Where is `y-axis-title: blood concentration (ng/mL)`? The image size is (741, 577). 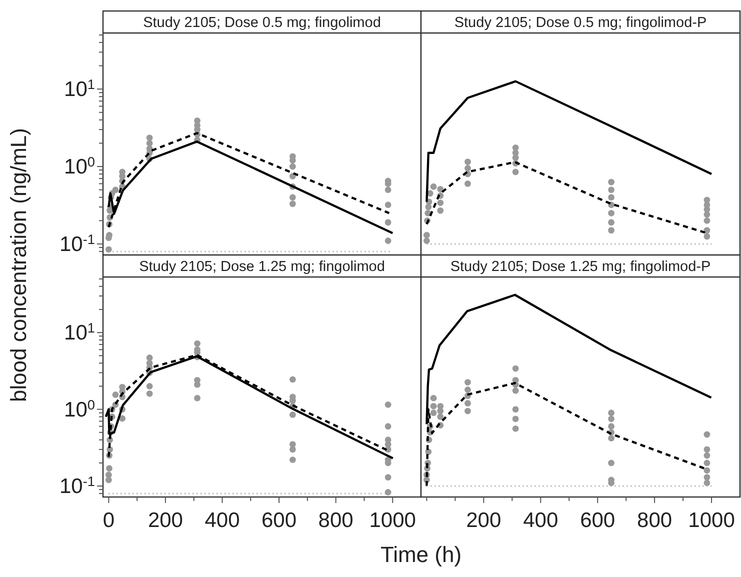
y-axis-title: blood concentration (ng/mL) is located at coordinates (18, 265).